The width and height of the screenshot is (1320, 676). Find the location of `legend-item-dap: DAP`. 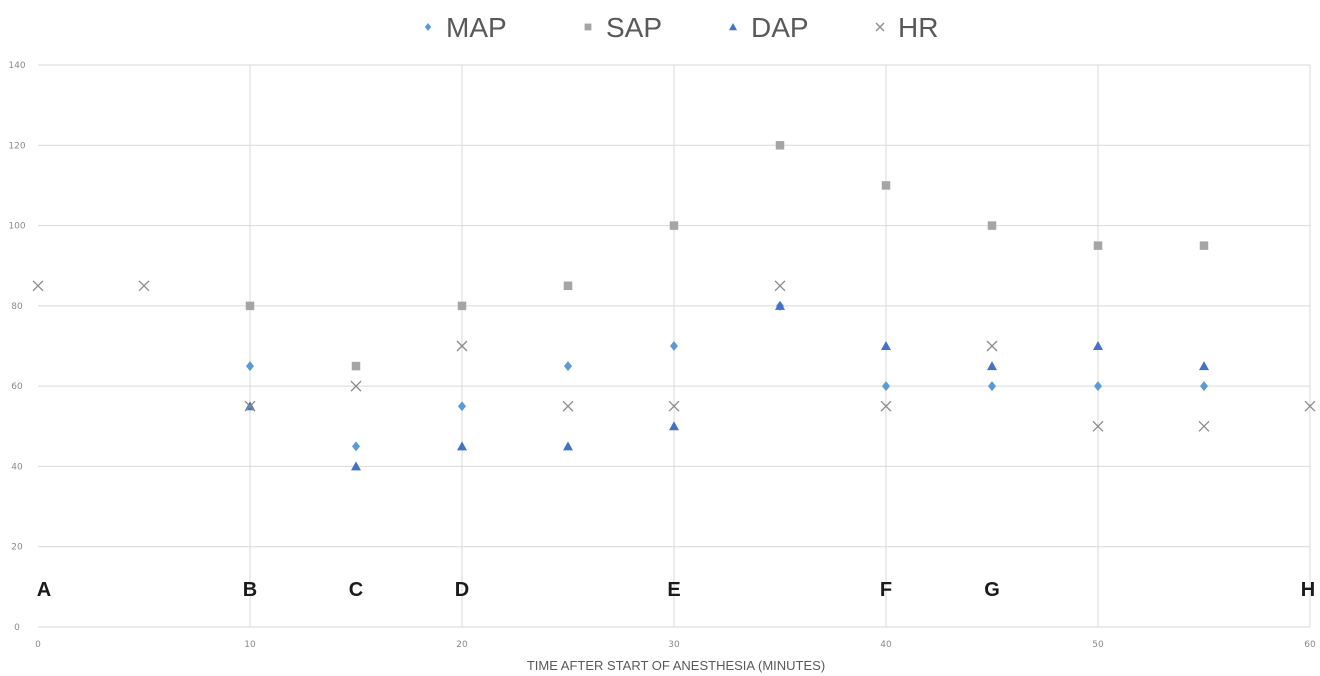

legend-item-dap: DAP is located at coordinates (769, 27).